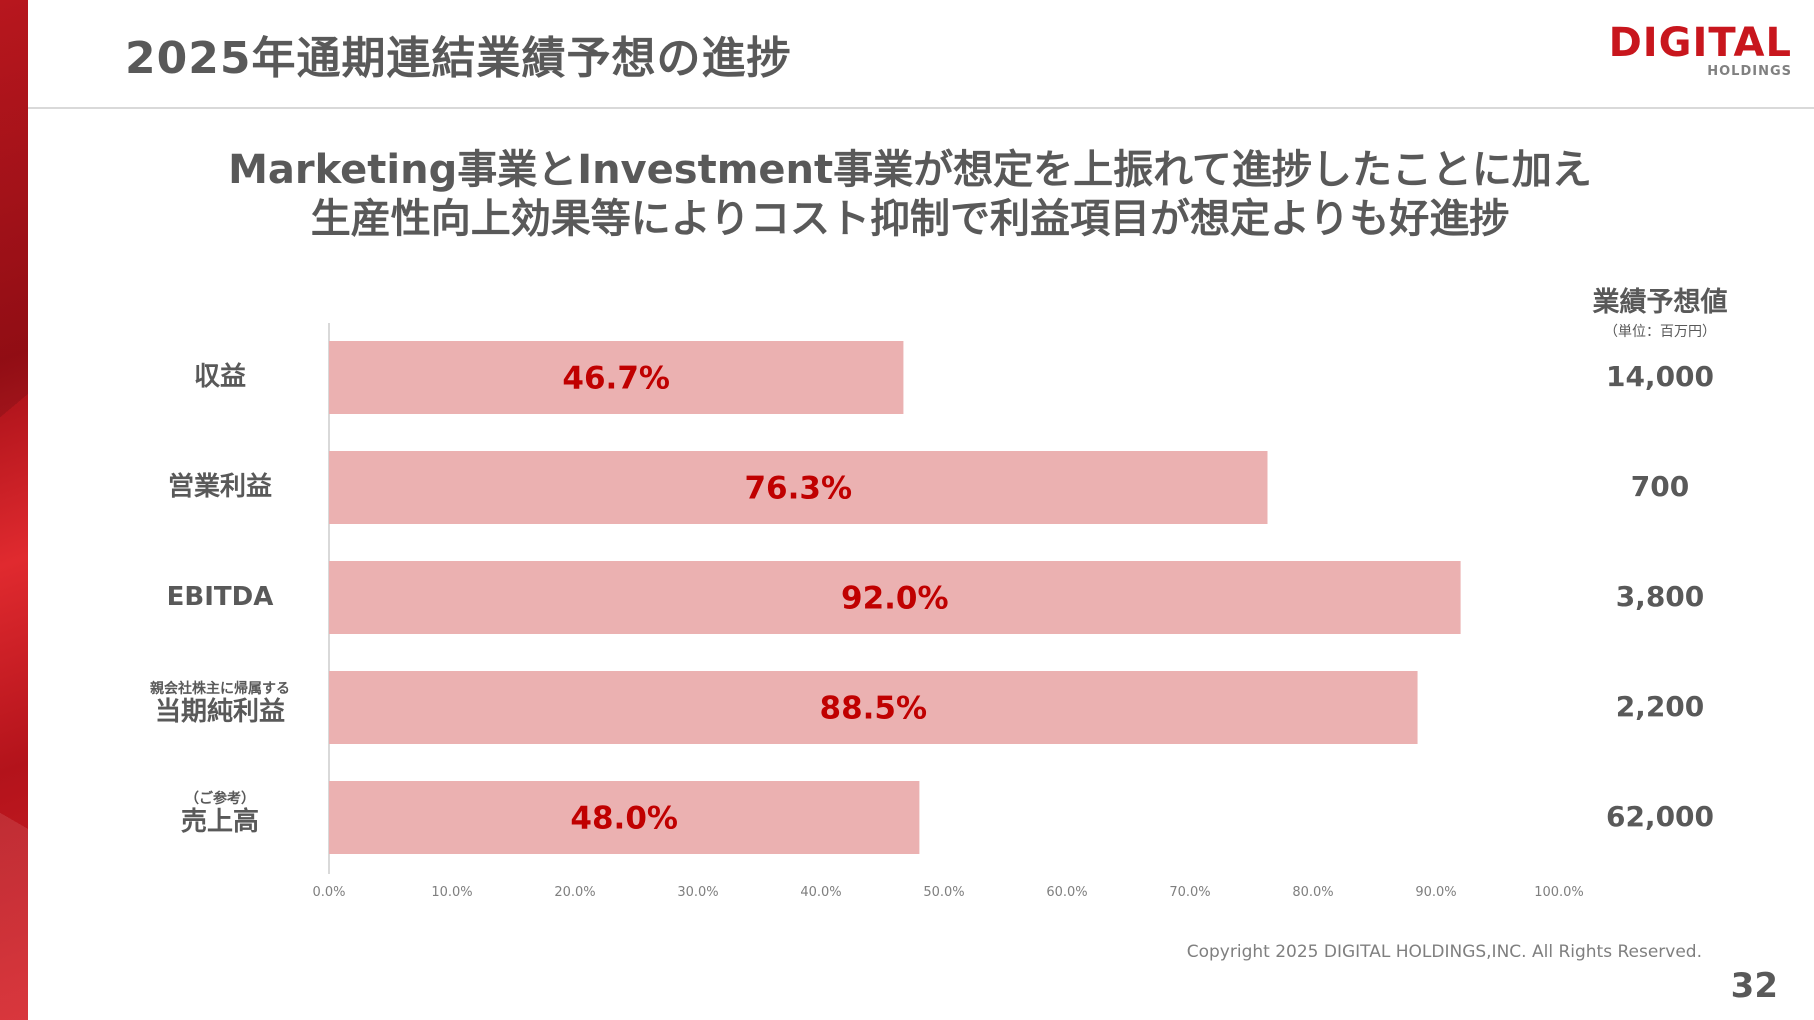 Image resolution: width=1814 pixels, height=1020 pixels. What do you see at coordinates (910, 219) in the screenshot?
I see `headline-line-2: 生産性向上効果等によりコスト抑制で利益項目が想定よりも好進捗` at bounding box center [910, 219].